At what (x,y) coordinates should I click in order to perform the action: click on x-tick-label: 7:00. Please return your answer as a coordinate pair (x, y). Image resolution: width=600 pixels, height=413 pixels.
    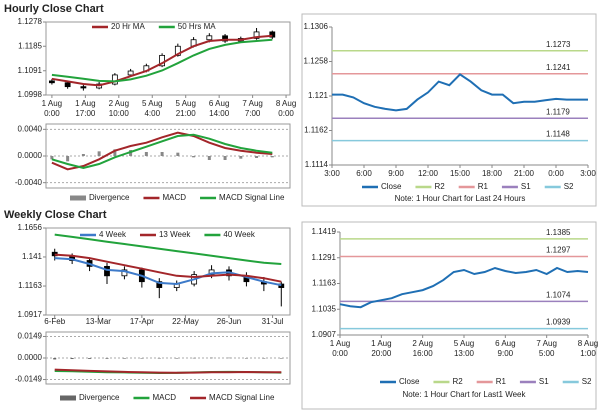
    Looking at the image, I should click on (253, 113).